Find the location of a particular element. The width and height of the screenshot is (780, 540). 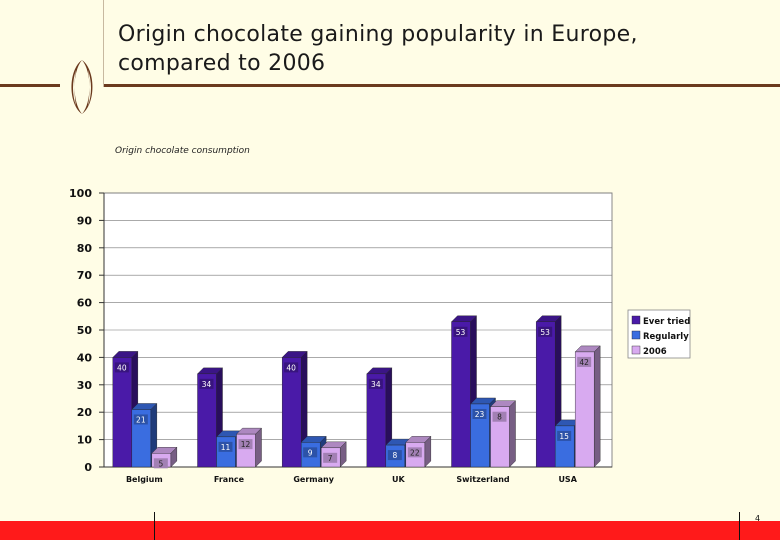

page-number: 4 is located at coordinates (758, 518).